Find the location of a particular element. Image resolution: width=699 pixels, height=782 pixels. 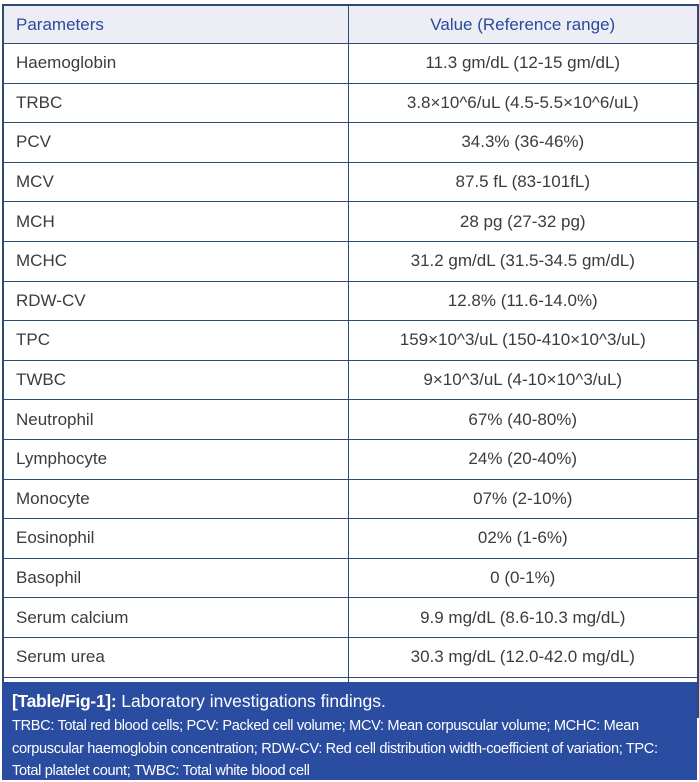

parameter-cell: Lymphocyte is located at coordinates (175, 459).